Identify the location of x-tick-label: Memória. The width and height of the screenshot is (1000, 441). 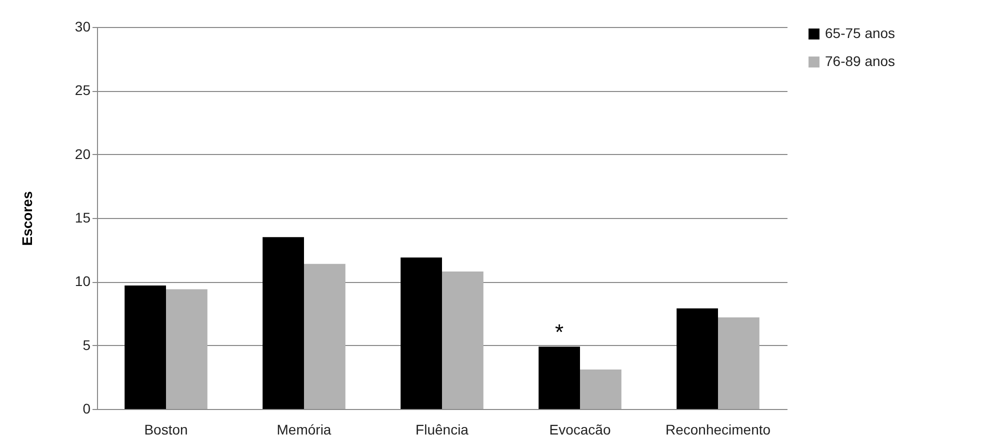
(304, 430).